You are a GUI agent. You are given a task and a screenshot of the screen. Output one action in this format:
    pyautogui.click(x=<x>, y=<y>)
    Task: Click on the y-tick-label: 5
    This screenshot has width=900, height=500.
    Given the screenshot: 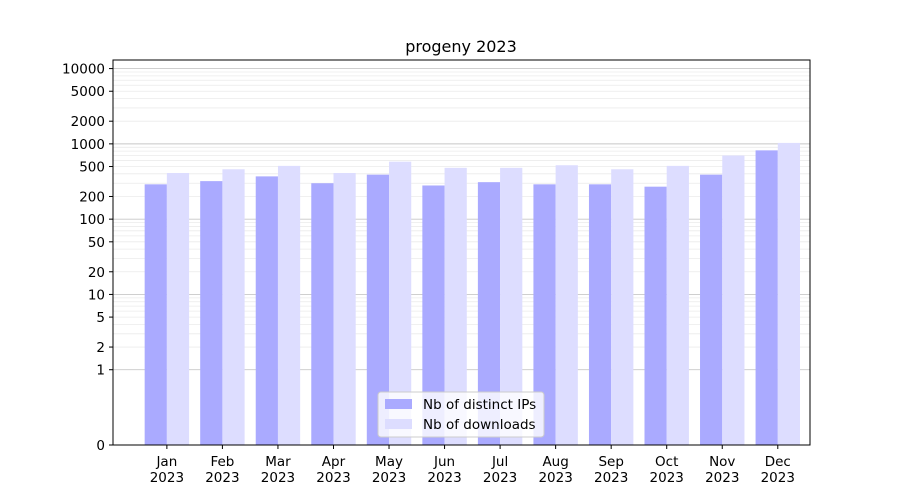 What is the action you would take?
    pyautogui.click(x=100, y=318)
    